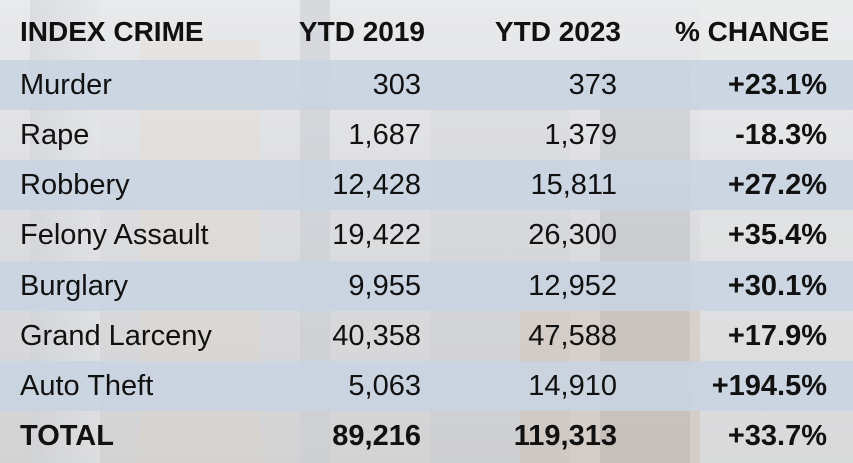 This screenshot has width=853, height=463. Describe the element at coordinates (426, 286) in the screenshot. I see `table-row-burglary: Burglary 9,955 12,952 +30.1%` at that location.